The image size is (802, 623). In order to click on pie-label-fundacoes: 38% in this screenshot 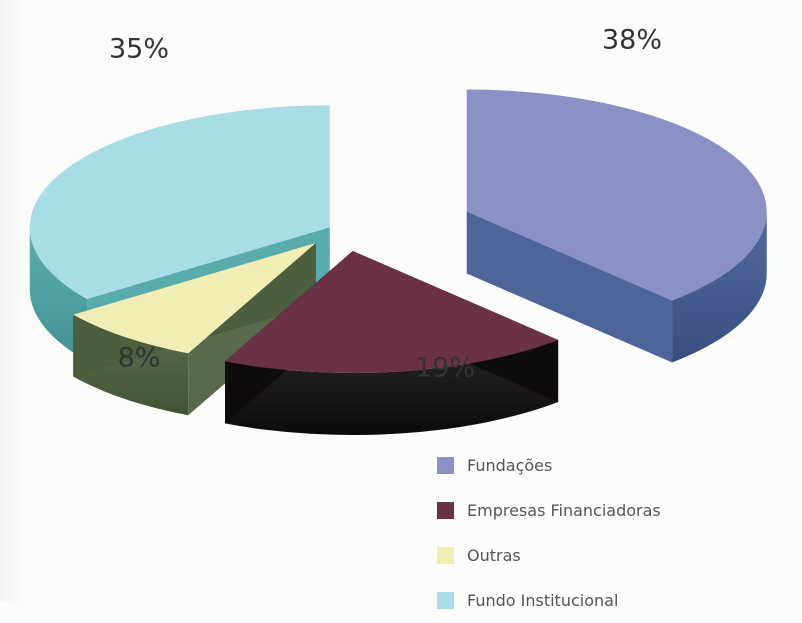, I will do `click(632, 40)`.